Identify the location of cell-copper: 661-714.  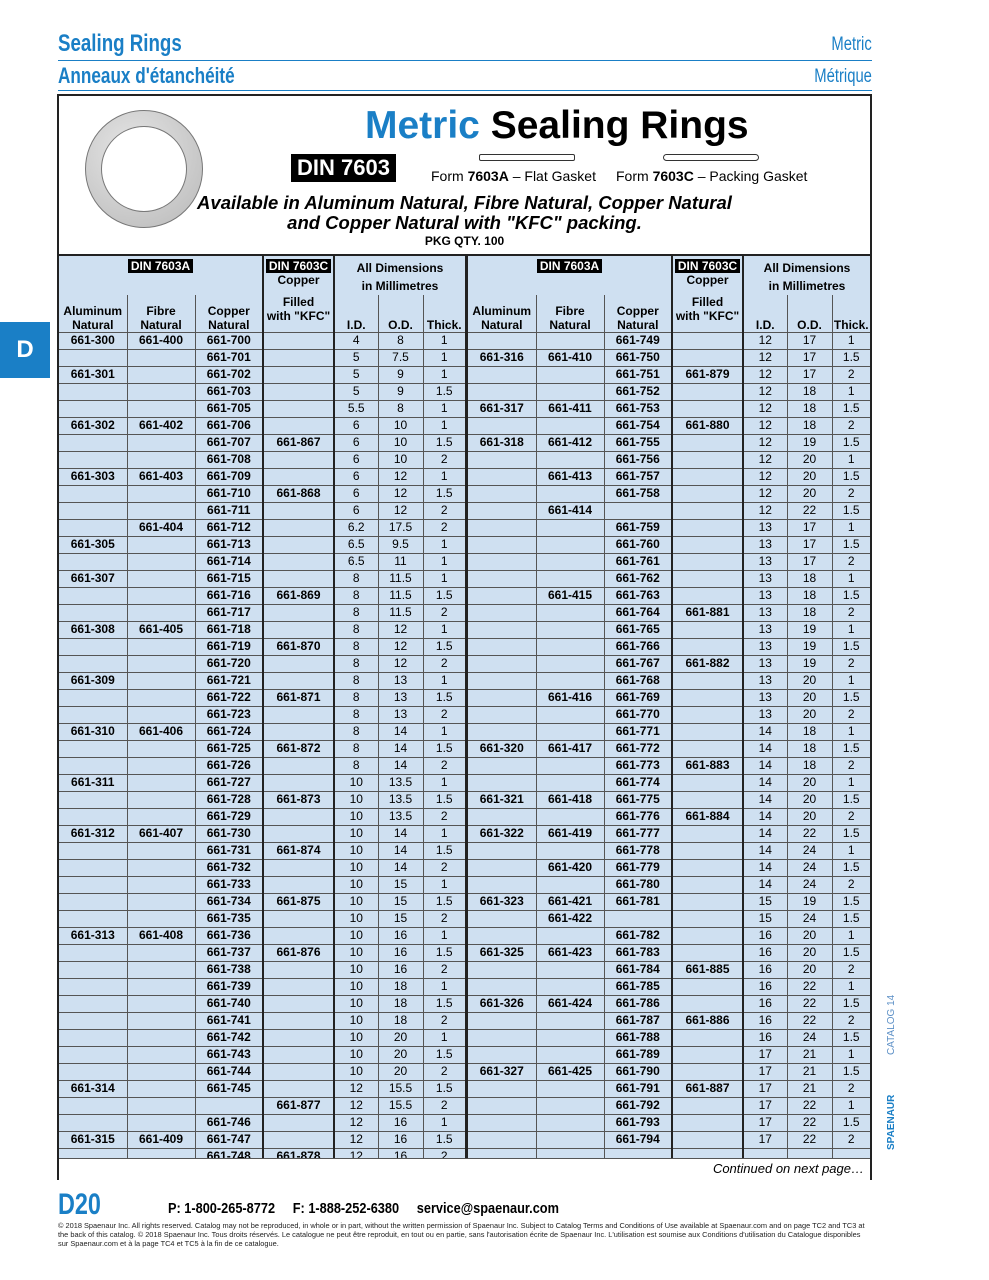
(229, 561).